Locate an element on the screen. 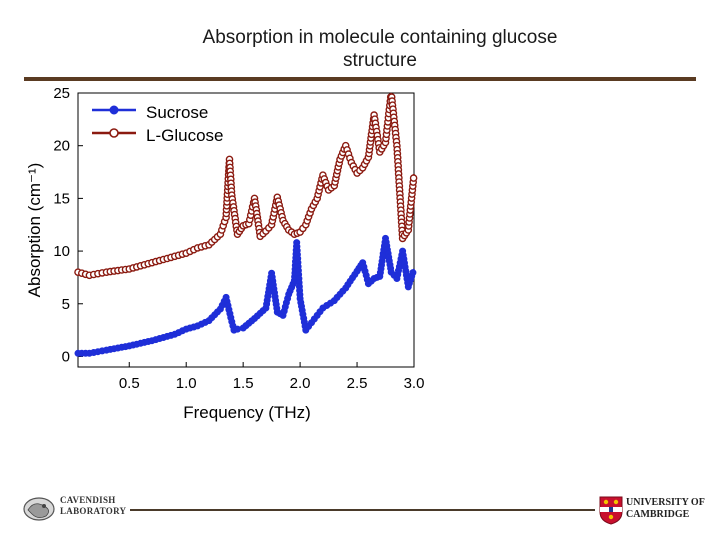 This screenshot has height=540, width=720. logo-right-line-1: UNIVERSITY OF is located at coordinates (665, 502).